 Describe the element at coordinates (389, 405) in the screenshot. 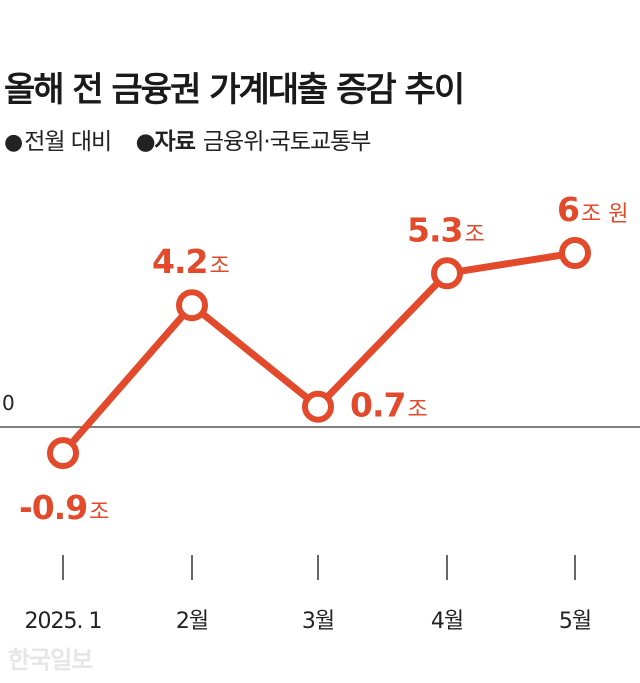

I see `data-label: 0.7조` at that location.